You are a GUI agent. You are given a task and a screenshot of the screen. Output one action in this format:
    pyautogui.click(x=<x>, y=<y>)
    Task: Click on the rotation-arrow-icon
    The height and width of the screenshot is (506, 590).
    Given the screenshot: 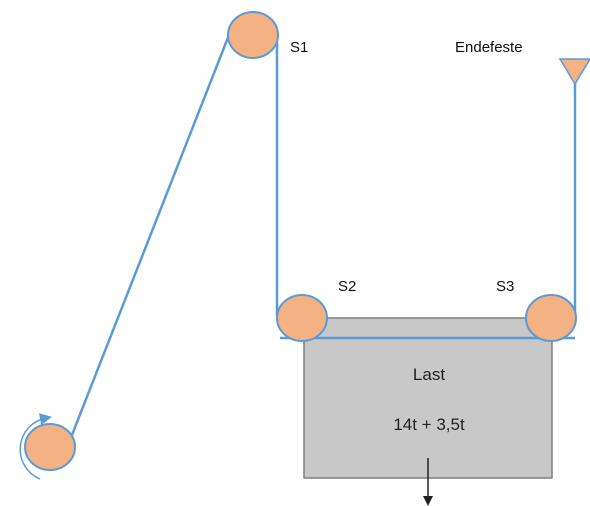 What is the action you would take?
    pyautogui.click(x=35, y=446)
    